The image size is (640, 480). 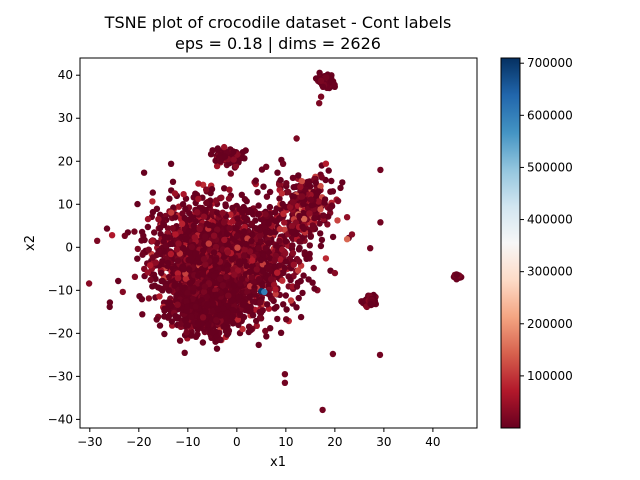 I want to click on y-tick-label: −20, so click(x=60, y=333).